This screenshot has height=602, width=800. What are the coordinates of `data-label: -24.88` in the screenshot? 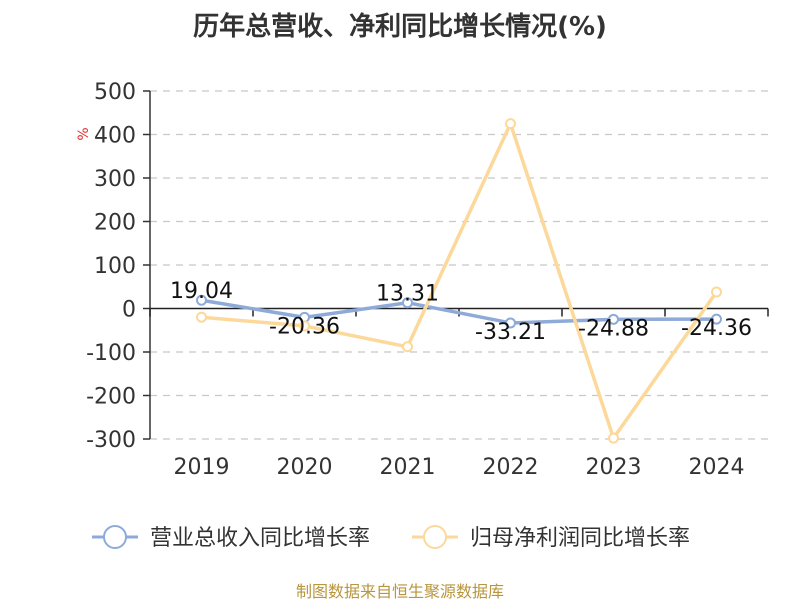 It's located at (613, 328).